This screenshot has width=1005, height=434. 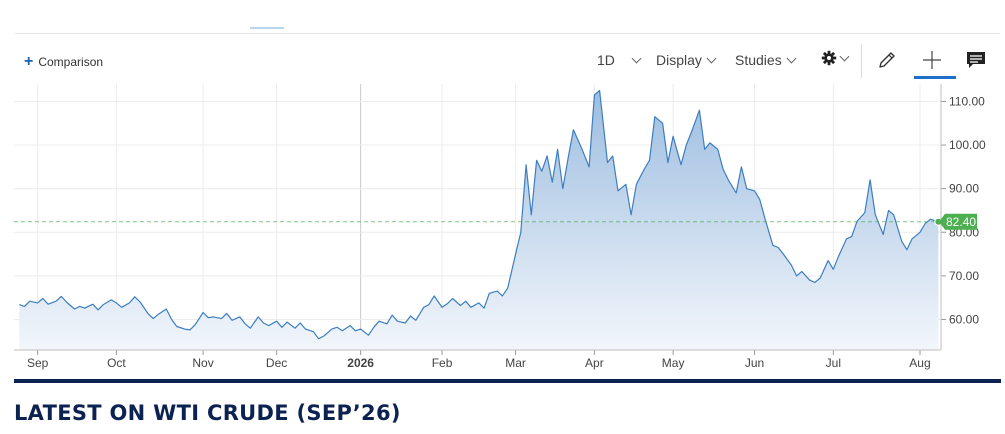 What do you see at coordinates (606, 60) in the screenshot?
I see `interval-label: 1D` at bounding box center [606, 60].